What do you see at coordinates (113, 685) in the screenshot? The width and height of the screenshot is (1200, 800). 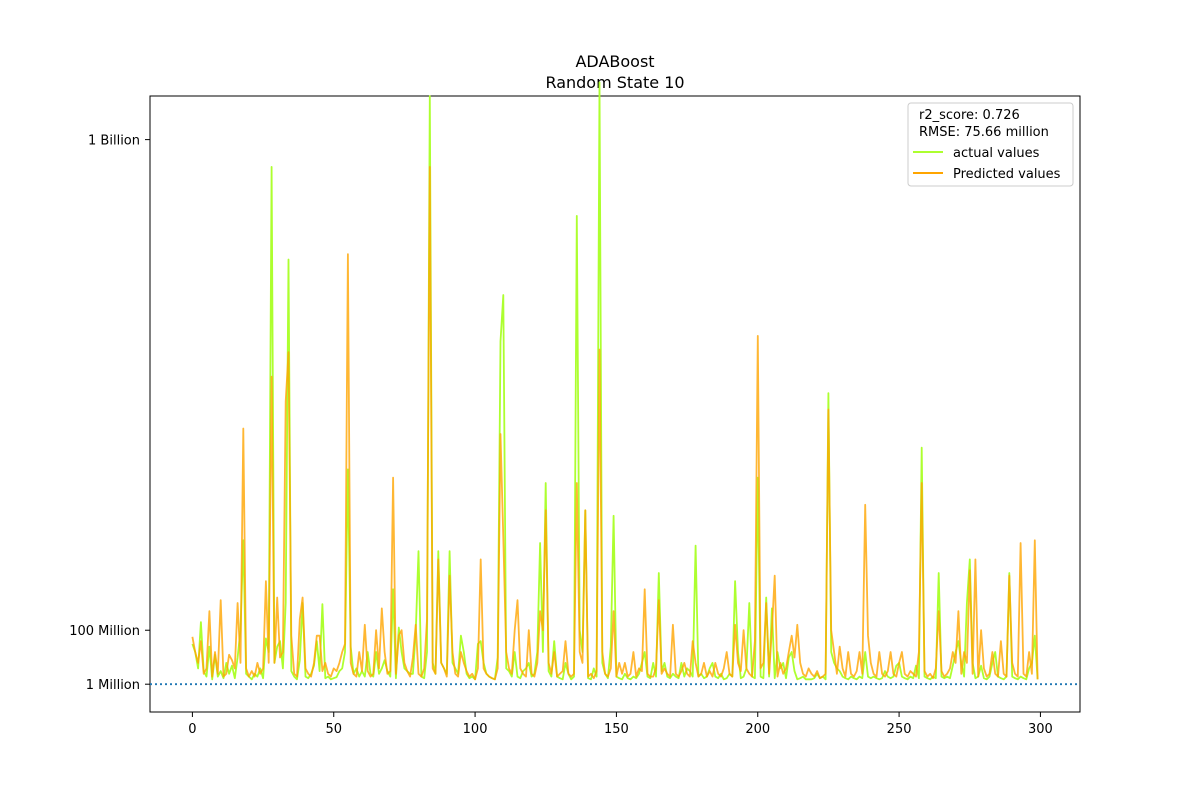 I see `y-tick-label: 1 Million` at bounding box center [113, 685].